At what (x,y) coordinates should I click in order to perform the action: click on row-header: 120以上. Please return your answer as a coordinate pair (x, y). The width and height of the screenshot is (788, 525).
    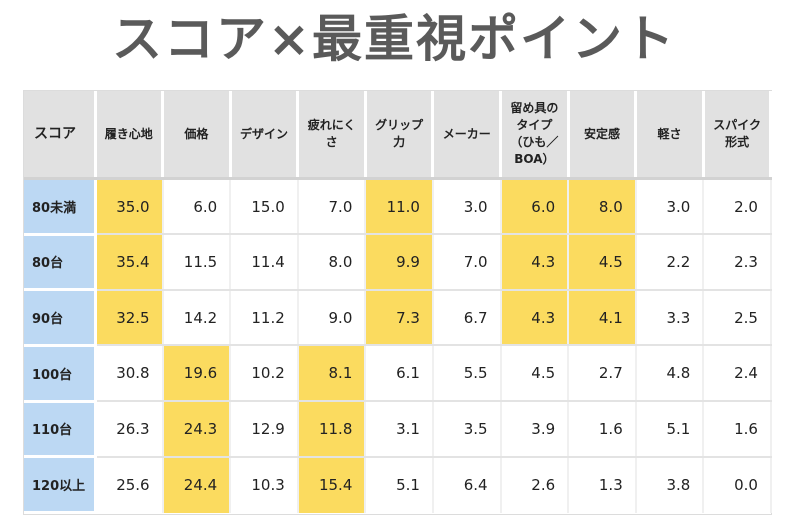
    Looking at the image, I should click on (60, 485).